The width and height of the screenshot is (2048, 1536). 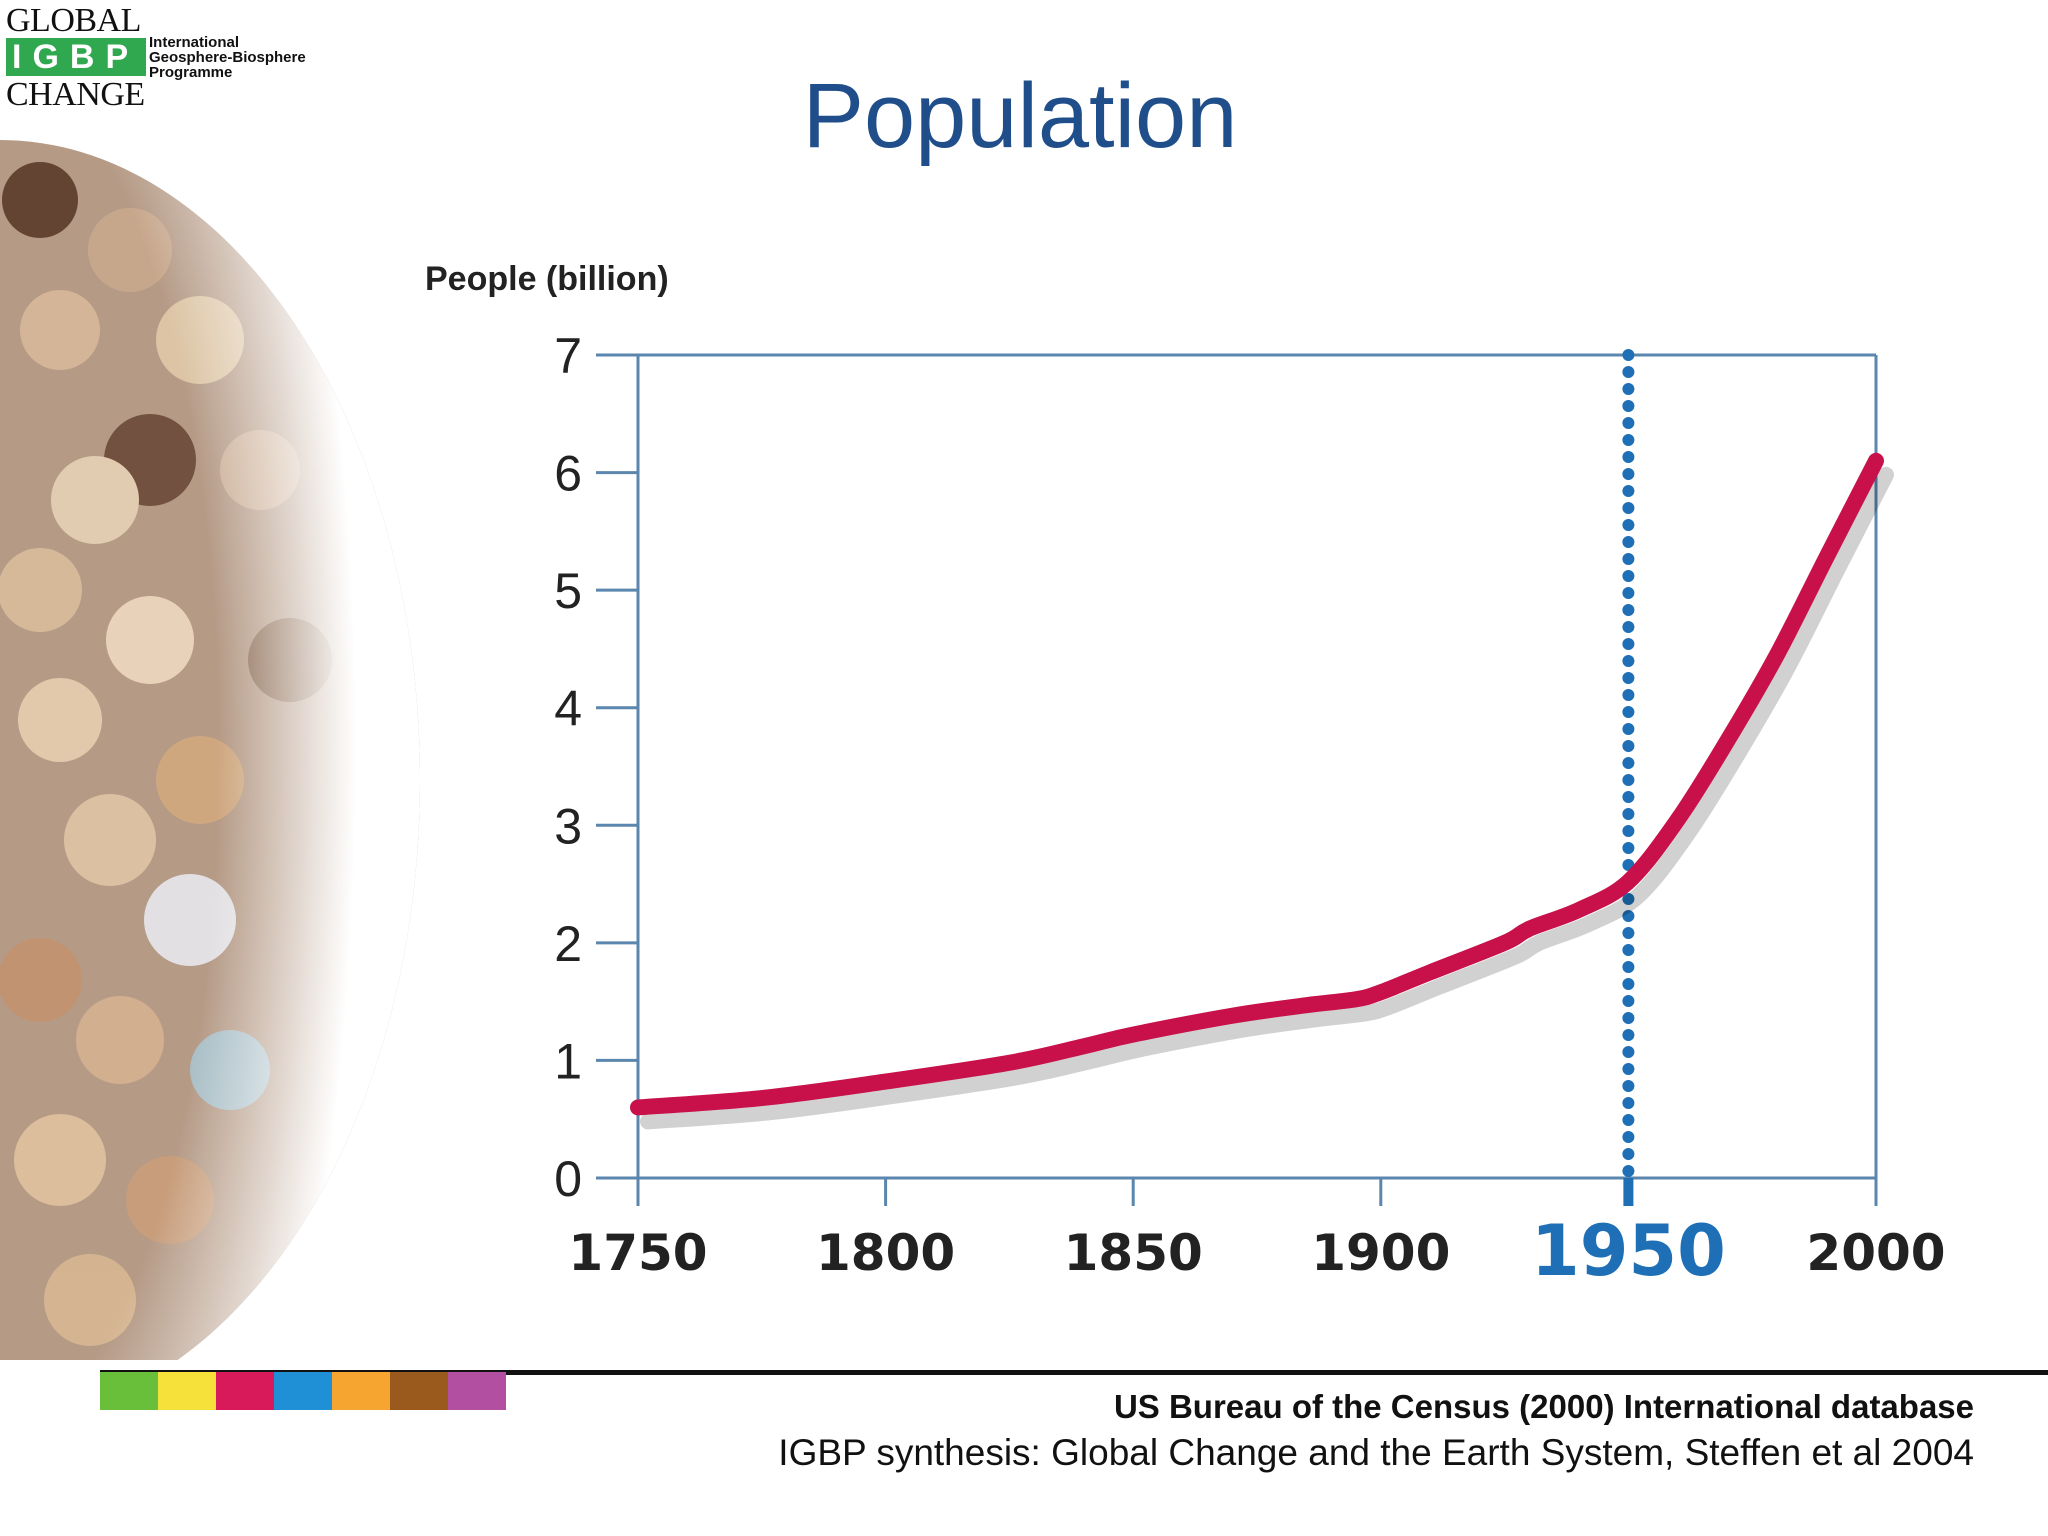 I want to click on slide-title: Population, so click(x=1020, y=116).